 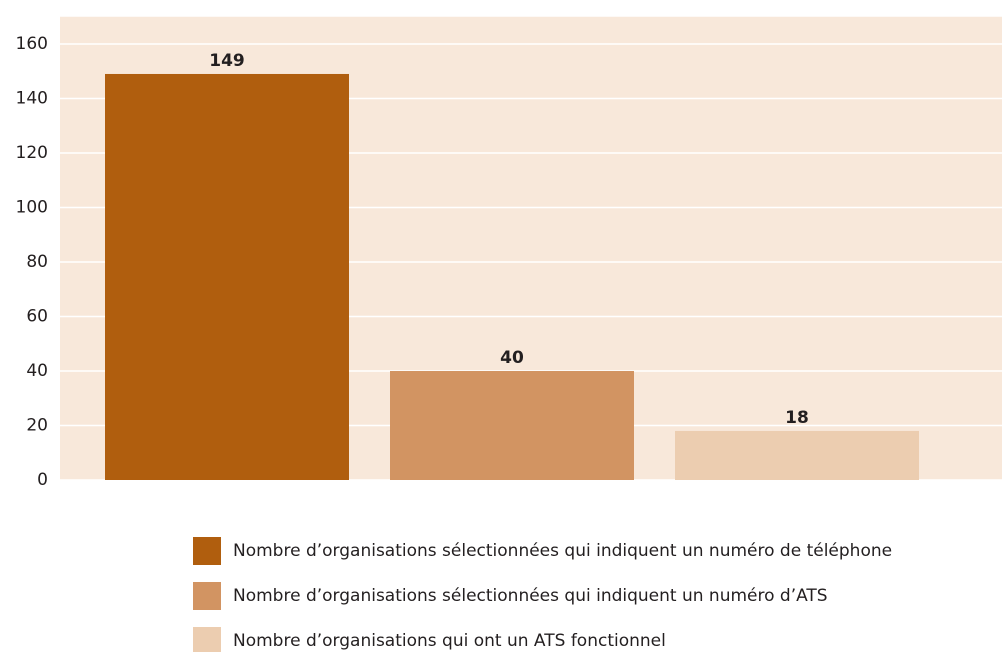 What do you see at coordinates (32, 99) in the screenshot?
I see `y-tick-label: 140` at bounding box center [32, 99].